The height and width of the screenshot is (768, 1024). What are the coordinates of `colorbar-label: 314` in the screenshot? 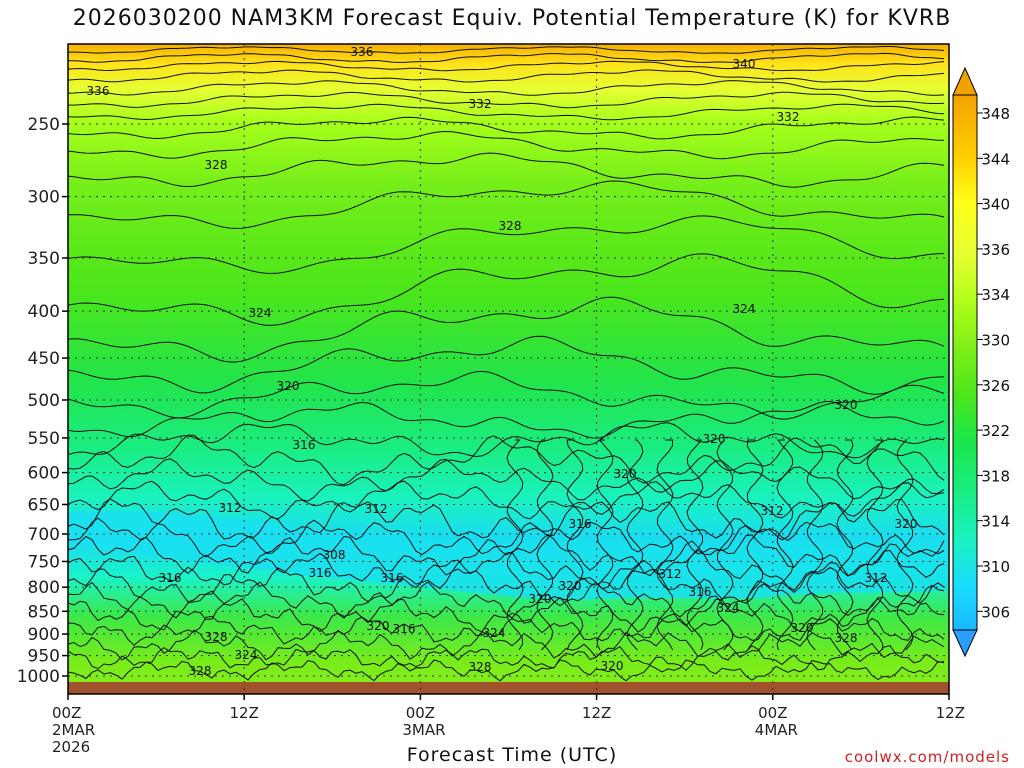 It's located at (995, 522).